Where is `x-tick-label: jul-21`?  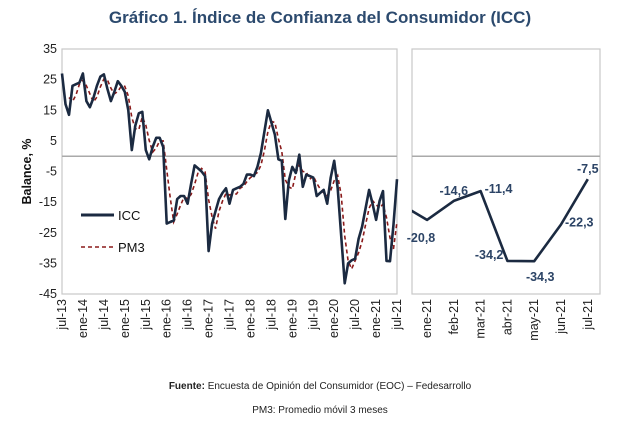 x-tick-label: jul-21 is located at coordinates (397, 315).